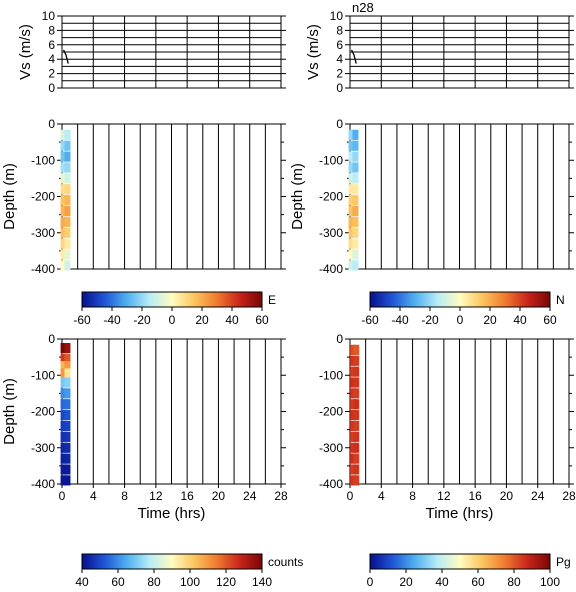 The width and height of the screenshot is (576, 592). Describe the element at coordinates (538, 496) in the screenshot. I see `x-tick-label: 24` at that location.